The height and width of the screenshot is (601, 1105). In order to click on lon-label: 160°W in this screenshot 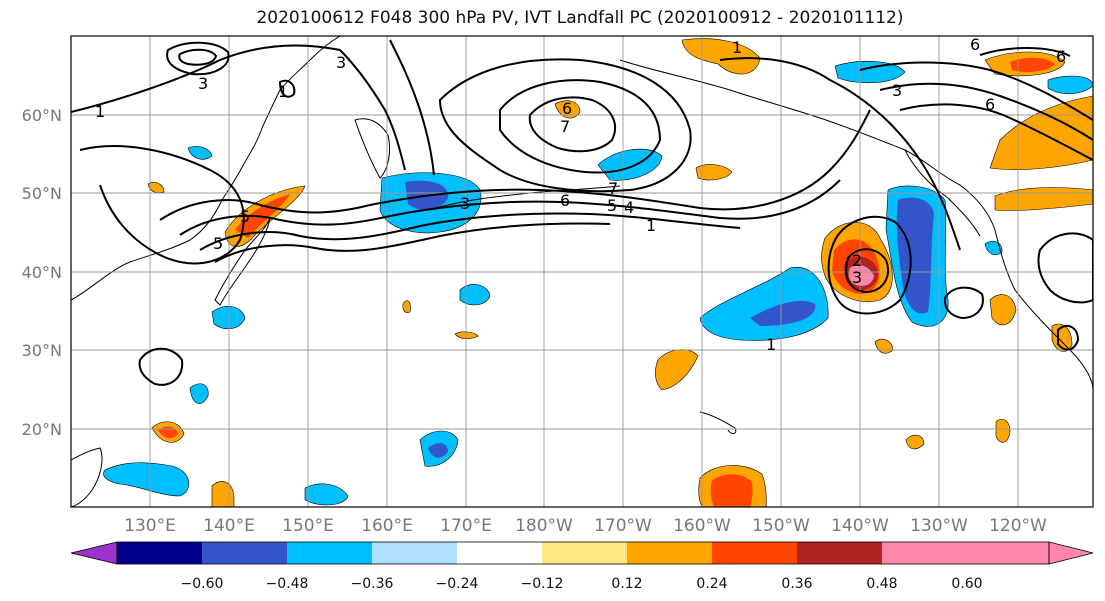, I will do `click(702, 526)`.